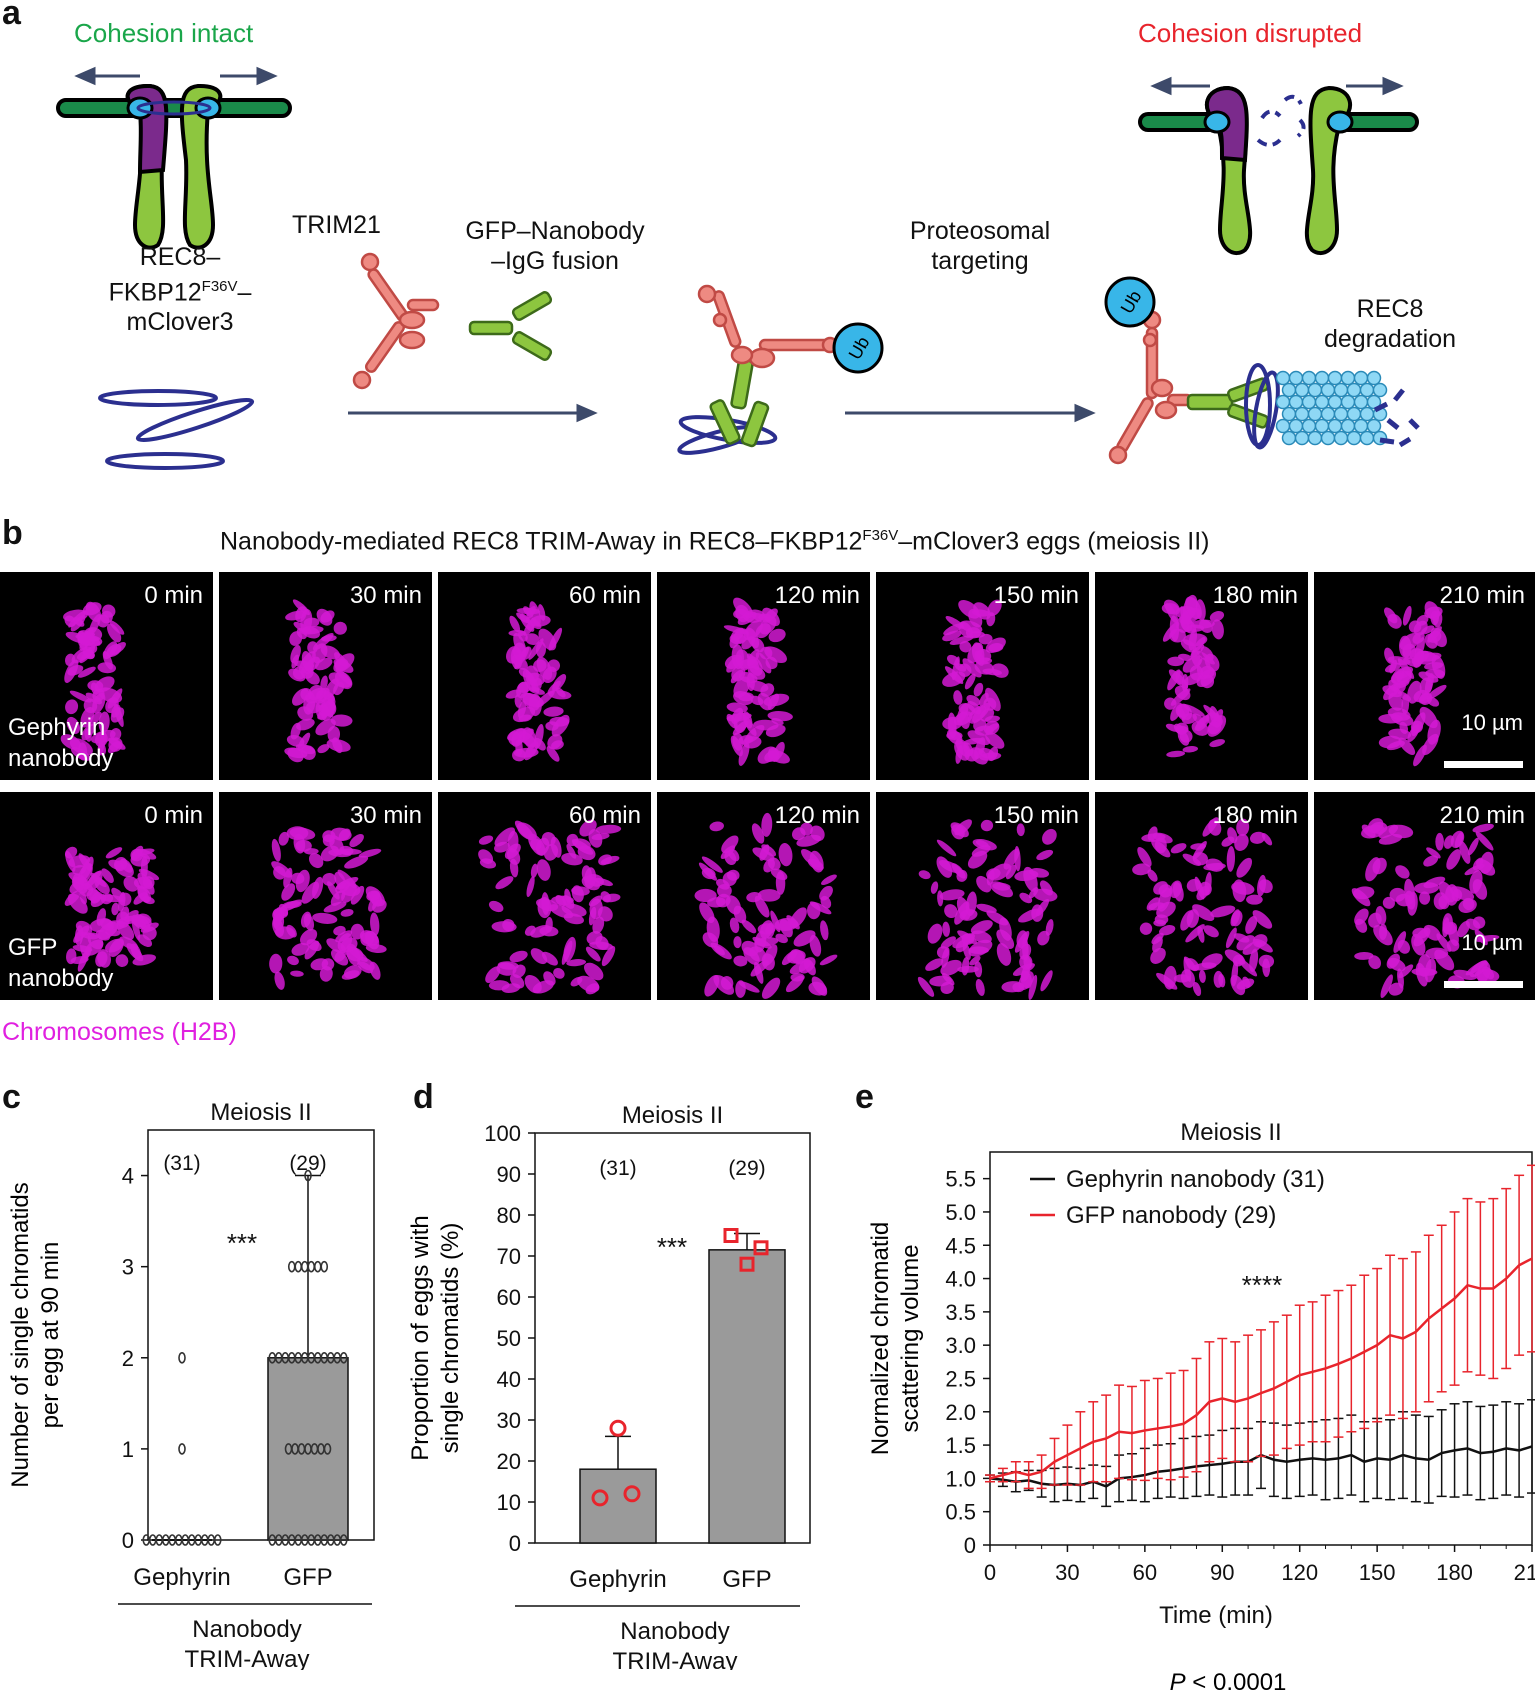 This screenshot has width=1535, height=1694. I want to click on micrograph-tile: 180 min, so click(1201, 676).